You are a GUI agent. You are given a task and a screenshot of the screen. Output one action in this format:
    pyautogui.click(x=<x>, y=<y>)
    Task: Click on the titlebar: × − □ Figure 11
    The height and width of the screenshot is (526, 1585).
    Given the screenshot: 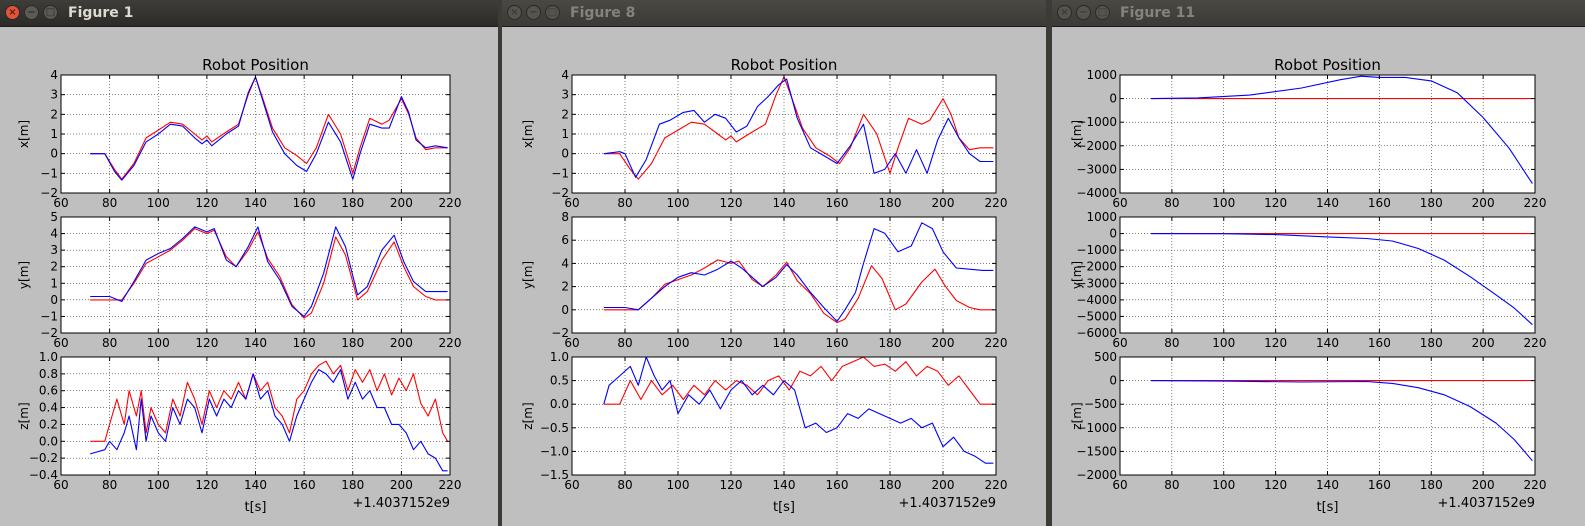 What is the action you would take?
    pyautogui.click(x=1318, y=13)
    